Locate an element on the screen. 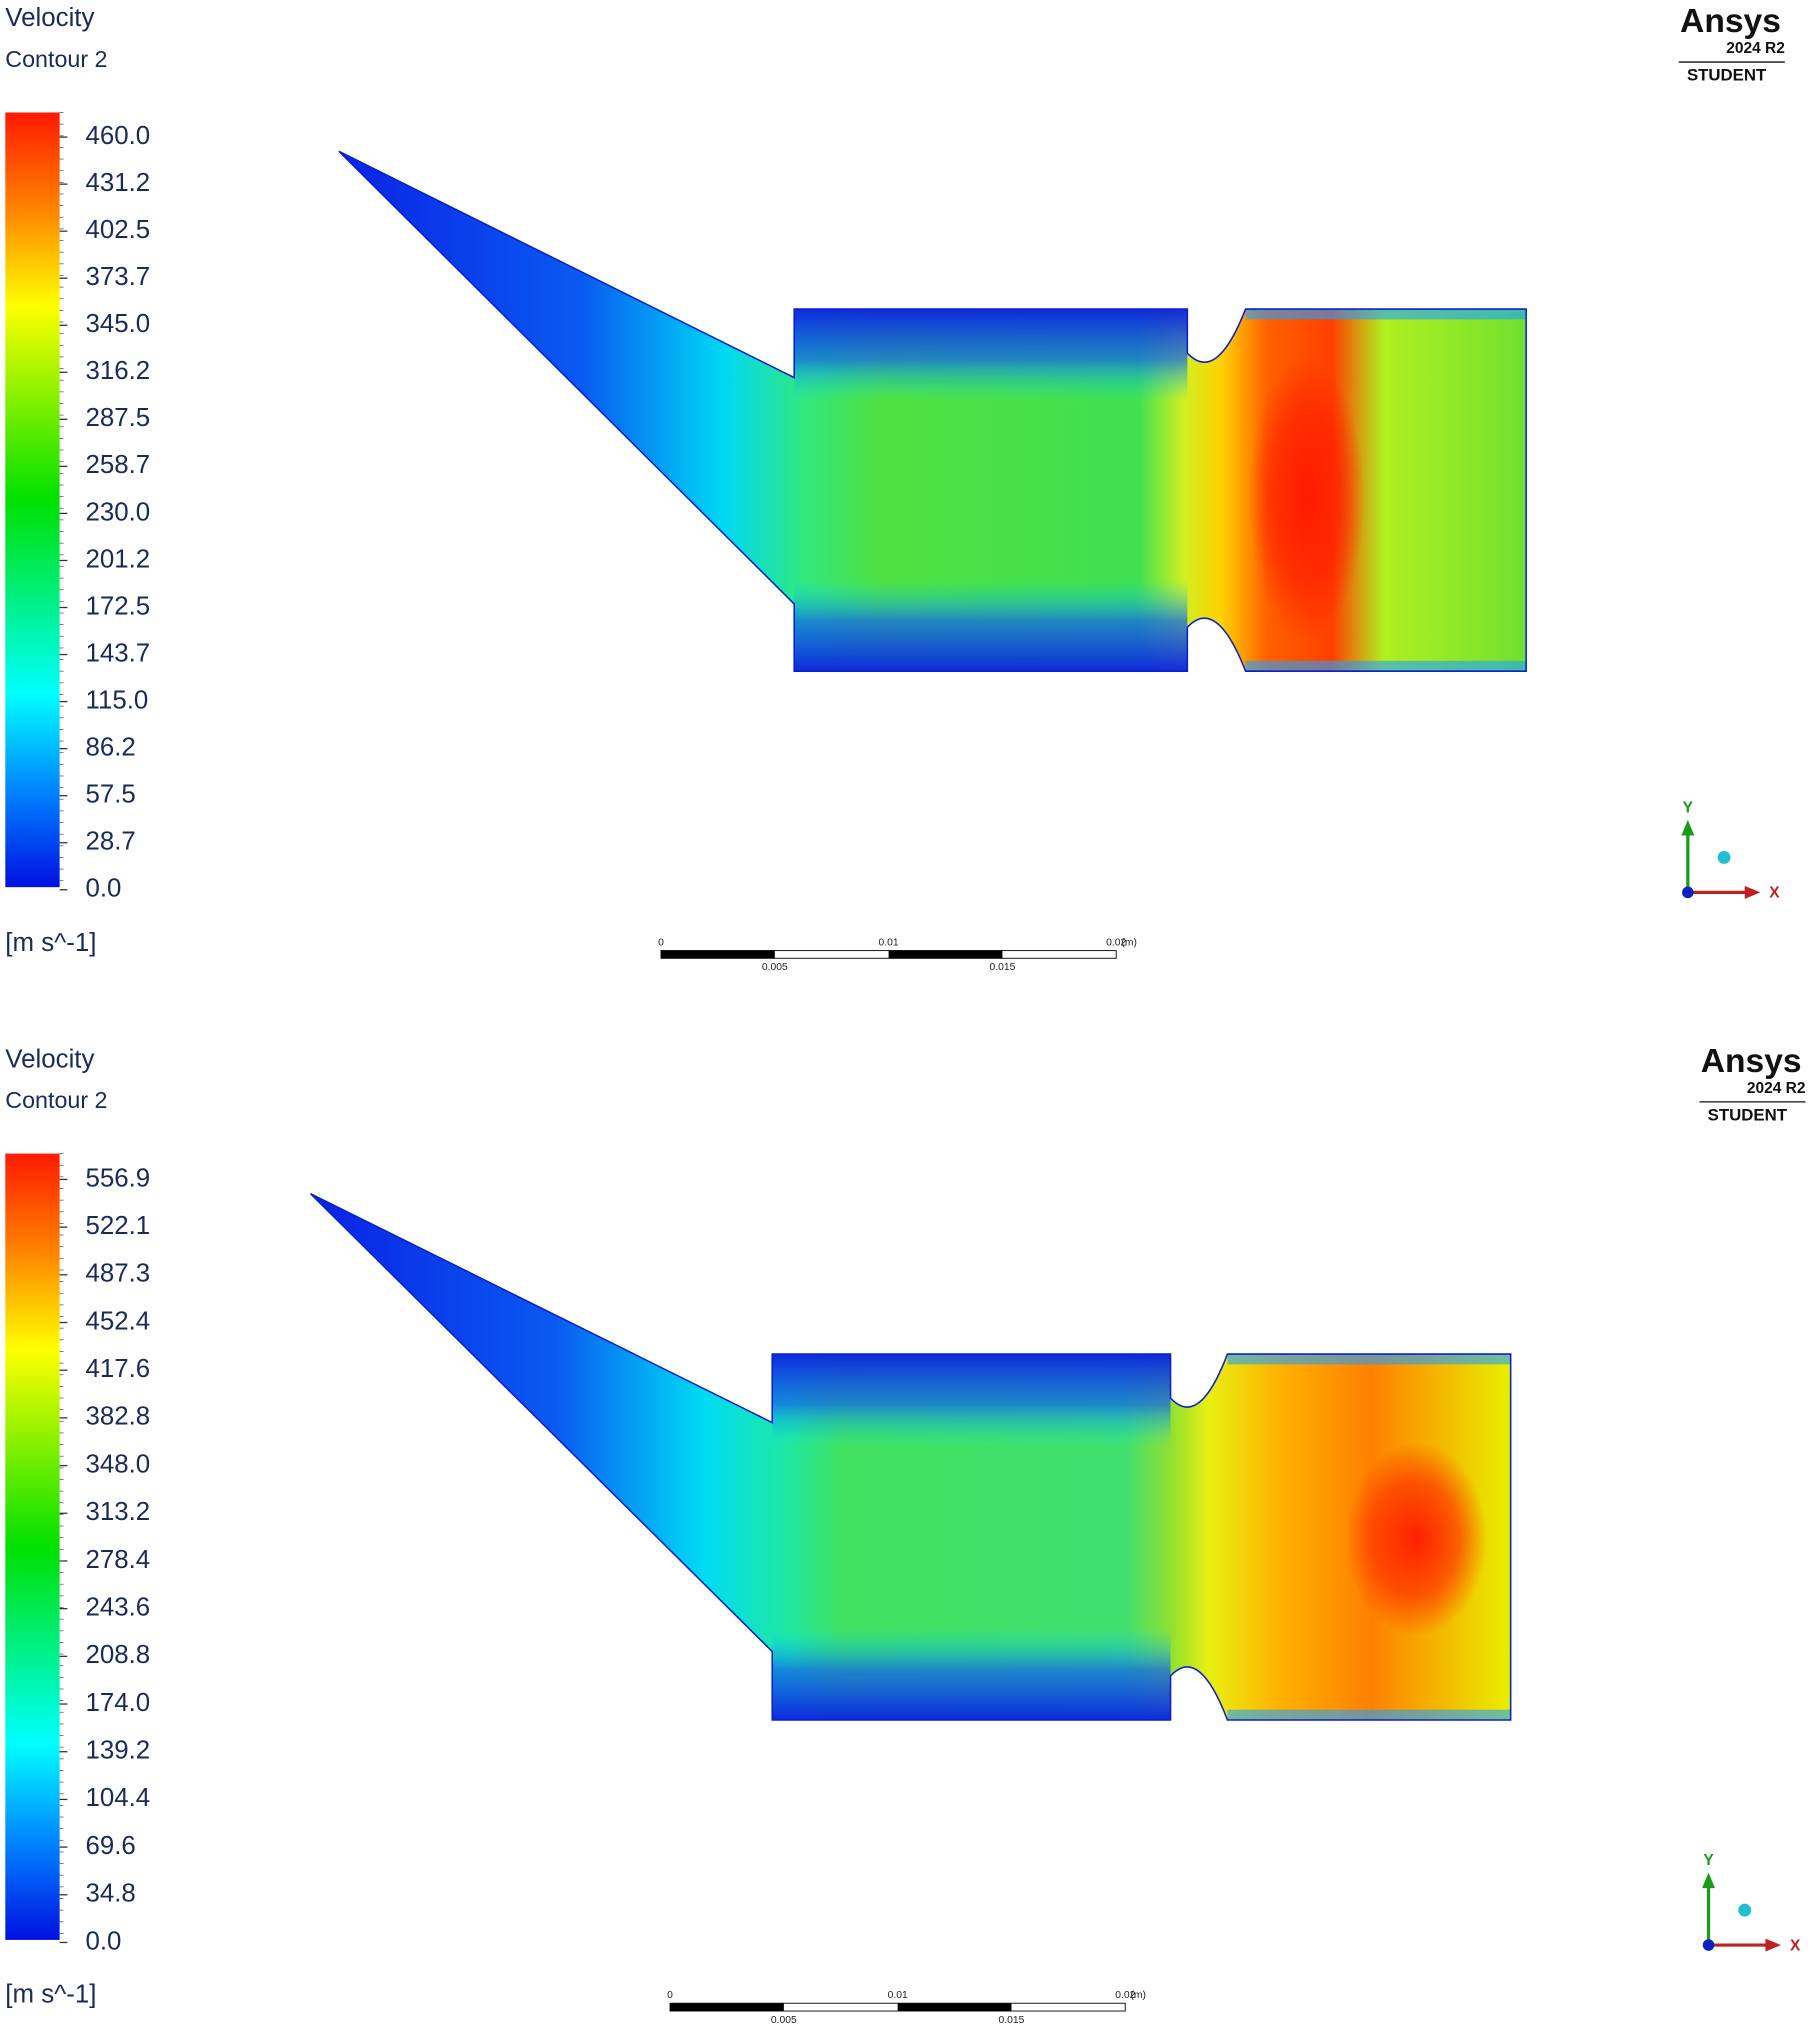  colorbar-label: 69.6 is located at coordinates (110, 1846).